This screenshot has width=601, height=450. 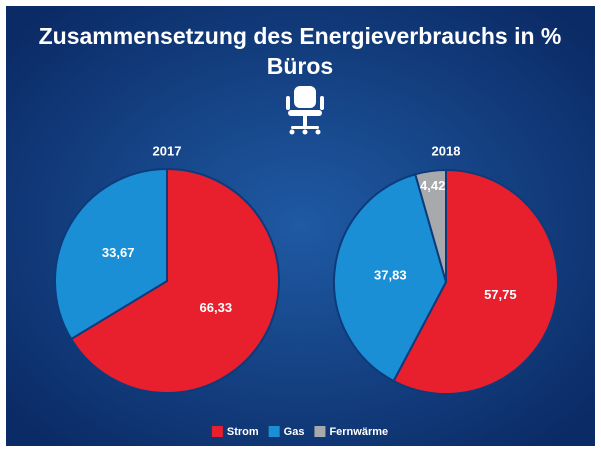 What do you see at coordinates (167, 150) in the screenshot?
I see `pie-title: 2017` at bounding box center [167, 150].